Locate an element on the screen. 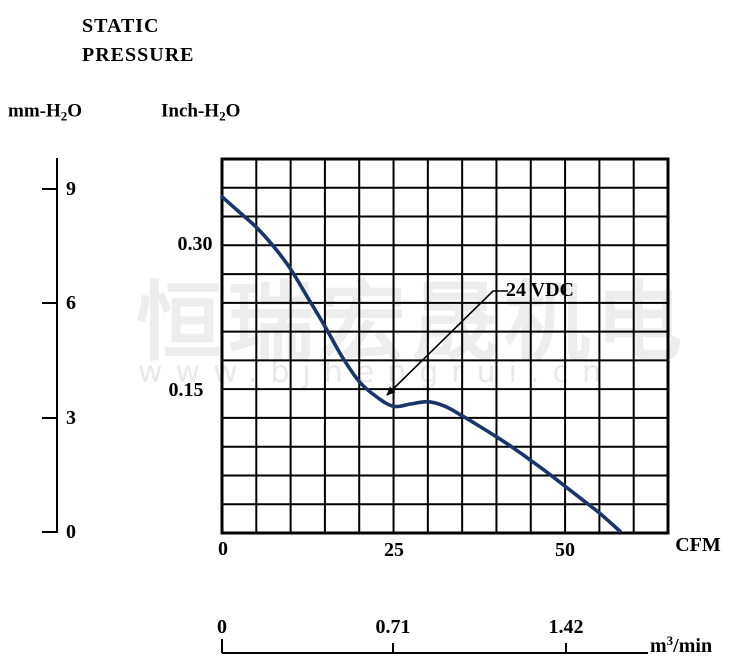 The image size is (750, 666). annotation-leader-line is located at coordinates (447, 343).